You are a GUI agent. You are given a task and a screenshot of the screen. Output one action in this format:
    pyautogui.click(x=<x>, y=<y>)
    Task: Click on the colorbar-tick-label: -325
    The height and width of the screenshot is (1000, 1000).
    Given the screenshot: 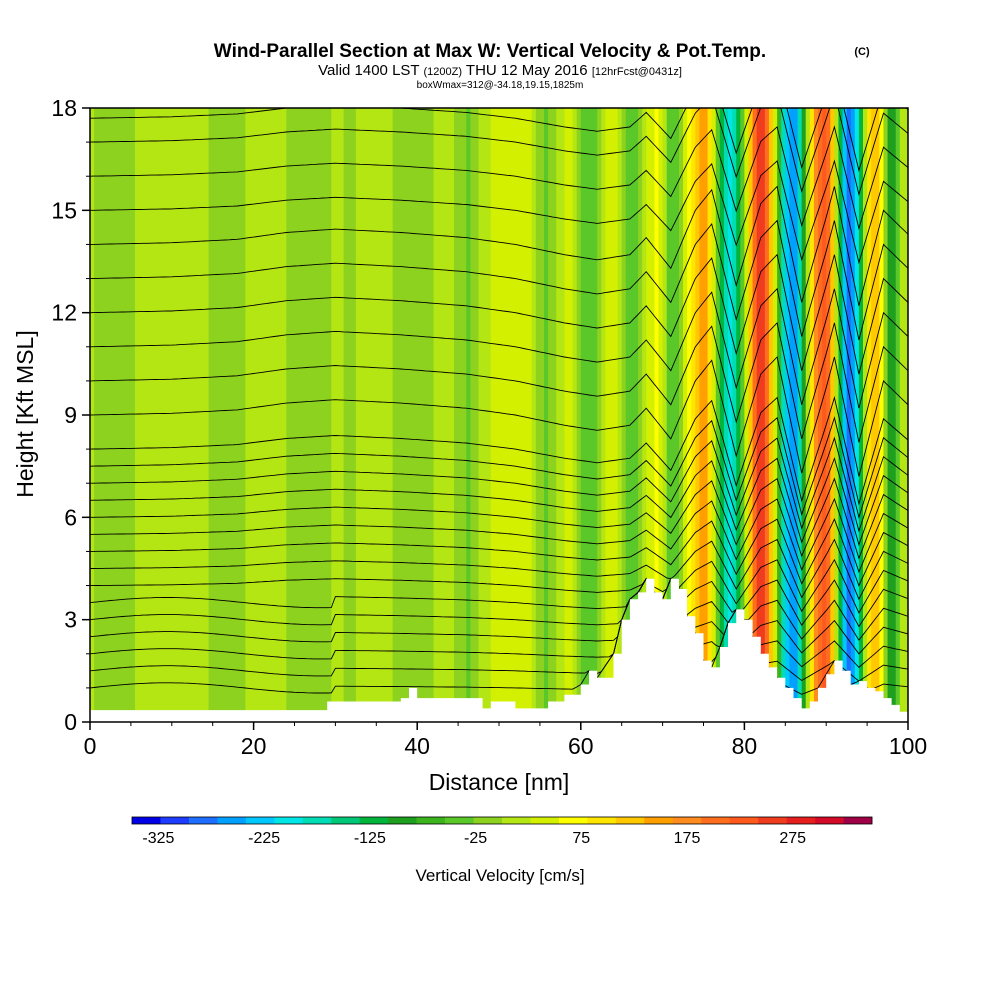 What is the action you would take?
    pyautogui.click(x=158, y=838)
    